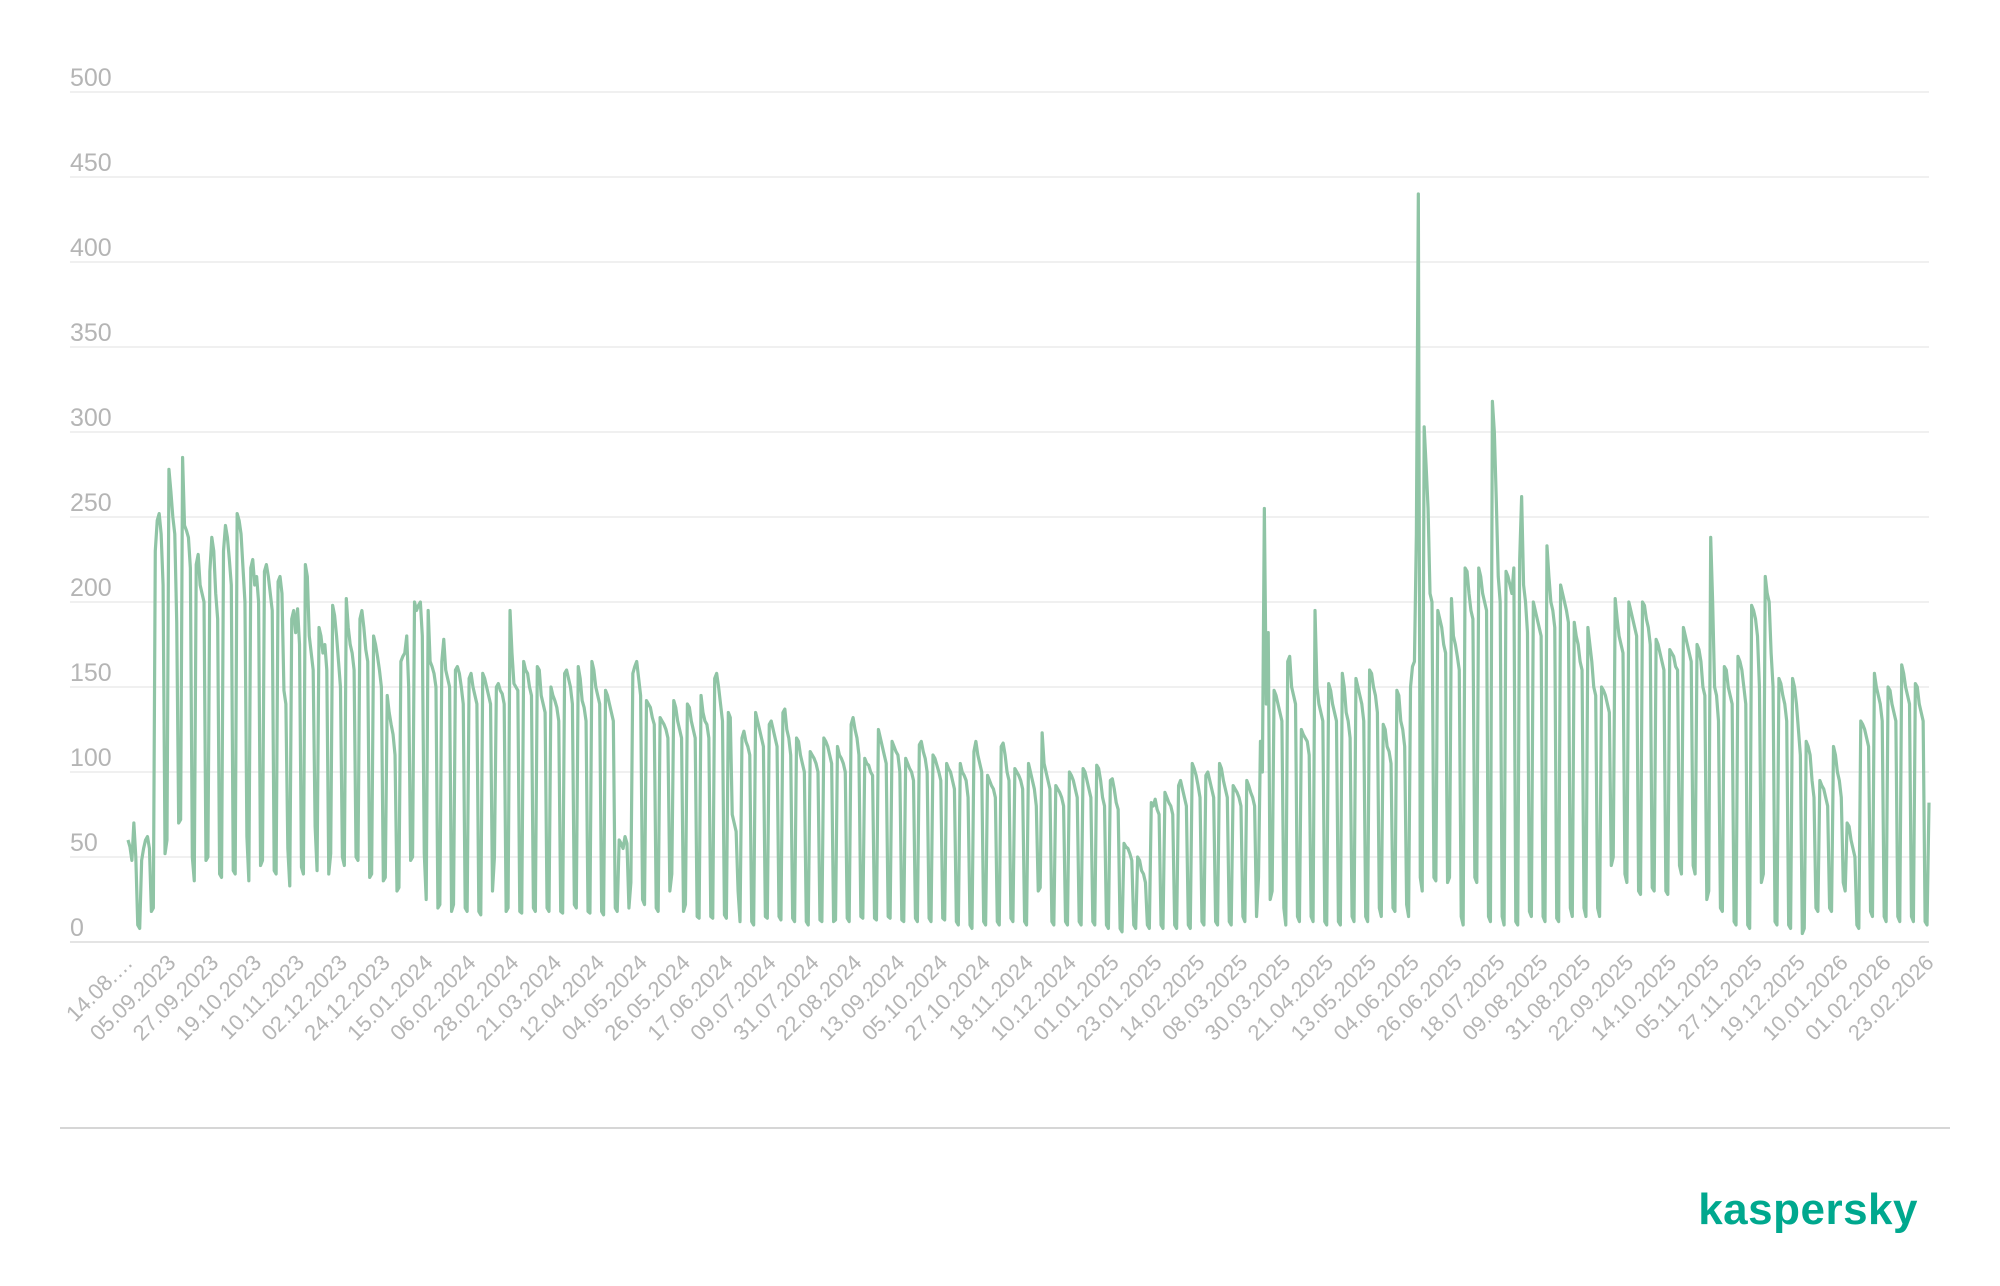 This screenshot has width=2000, height=1286. Describe the element at coordinates (91, 673) in the screenshot. I see `y-tick-label: 150` at that location.